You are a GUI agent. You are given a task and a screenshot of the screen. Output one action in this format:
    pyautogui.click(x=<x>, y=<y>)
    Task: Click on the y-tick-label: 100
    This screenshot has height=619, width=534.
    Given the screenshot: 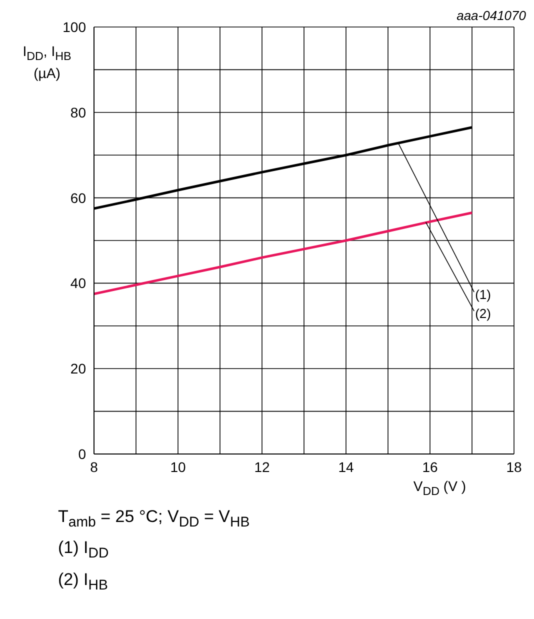 What is the action you would take?
    pyautogui.click(x=74, y=26)
    